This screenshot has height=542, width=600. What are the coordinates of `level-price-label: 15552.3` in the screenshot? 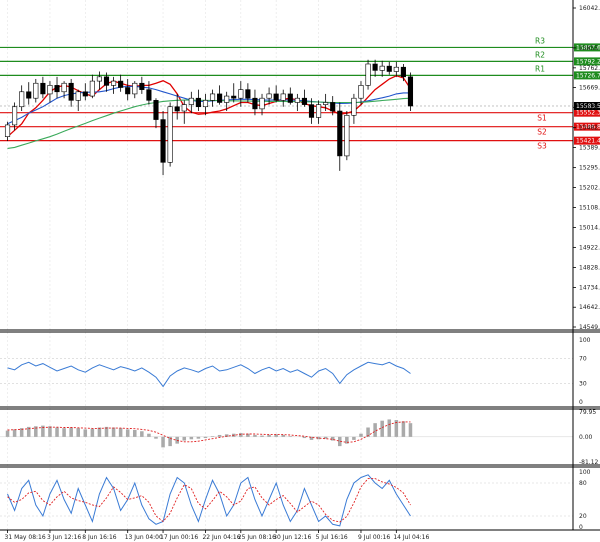 It's located at (588, 113).